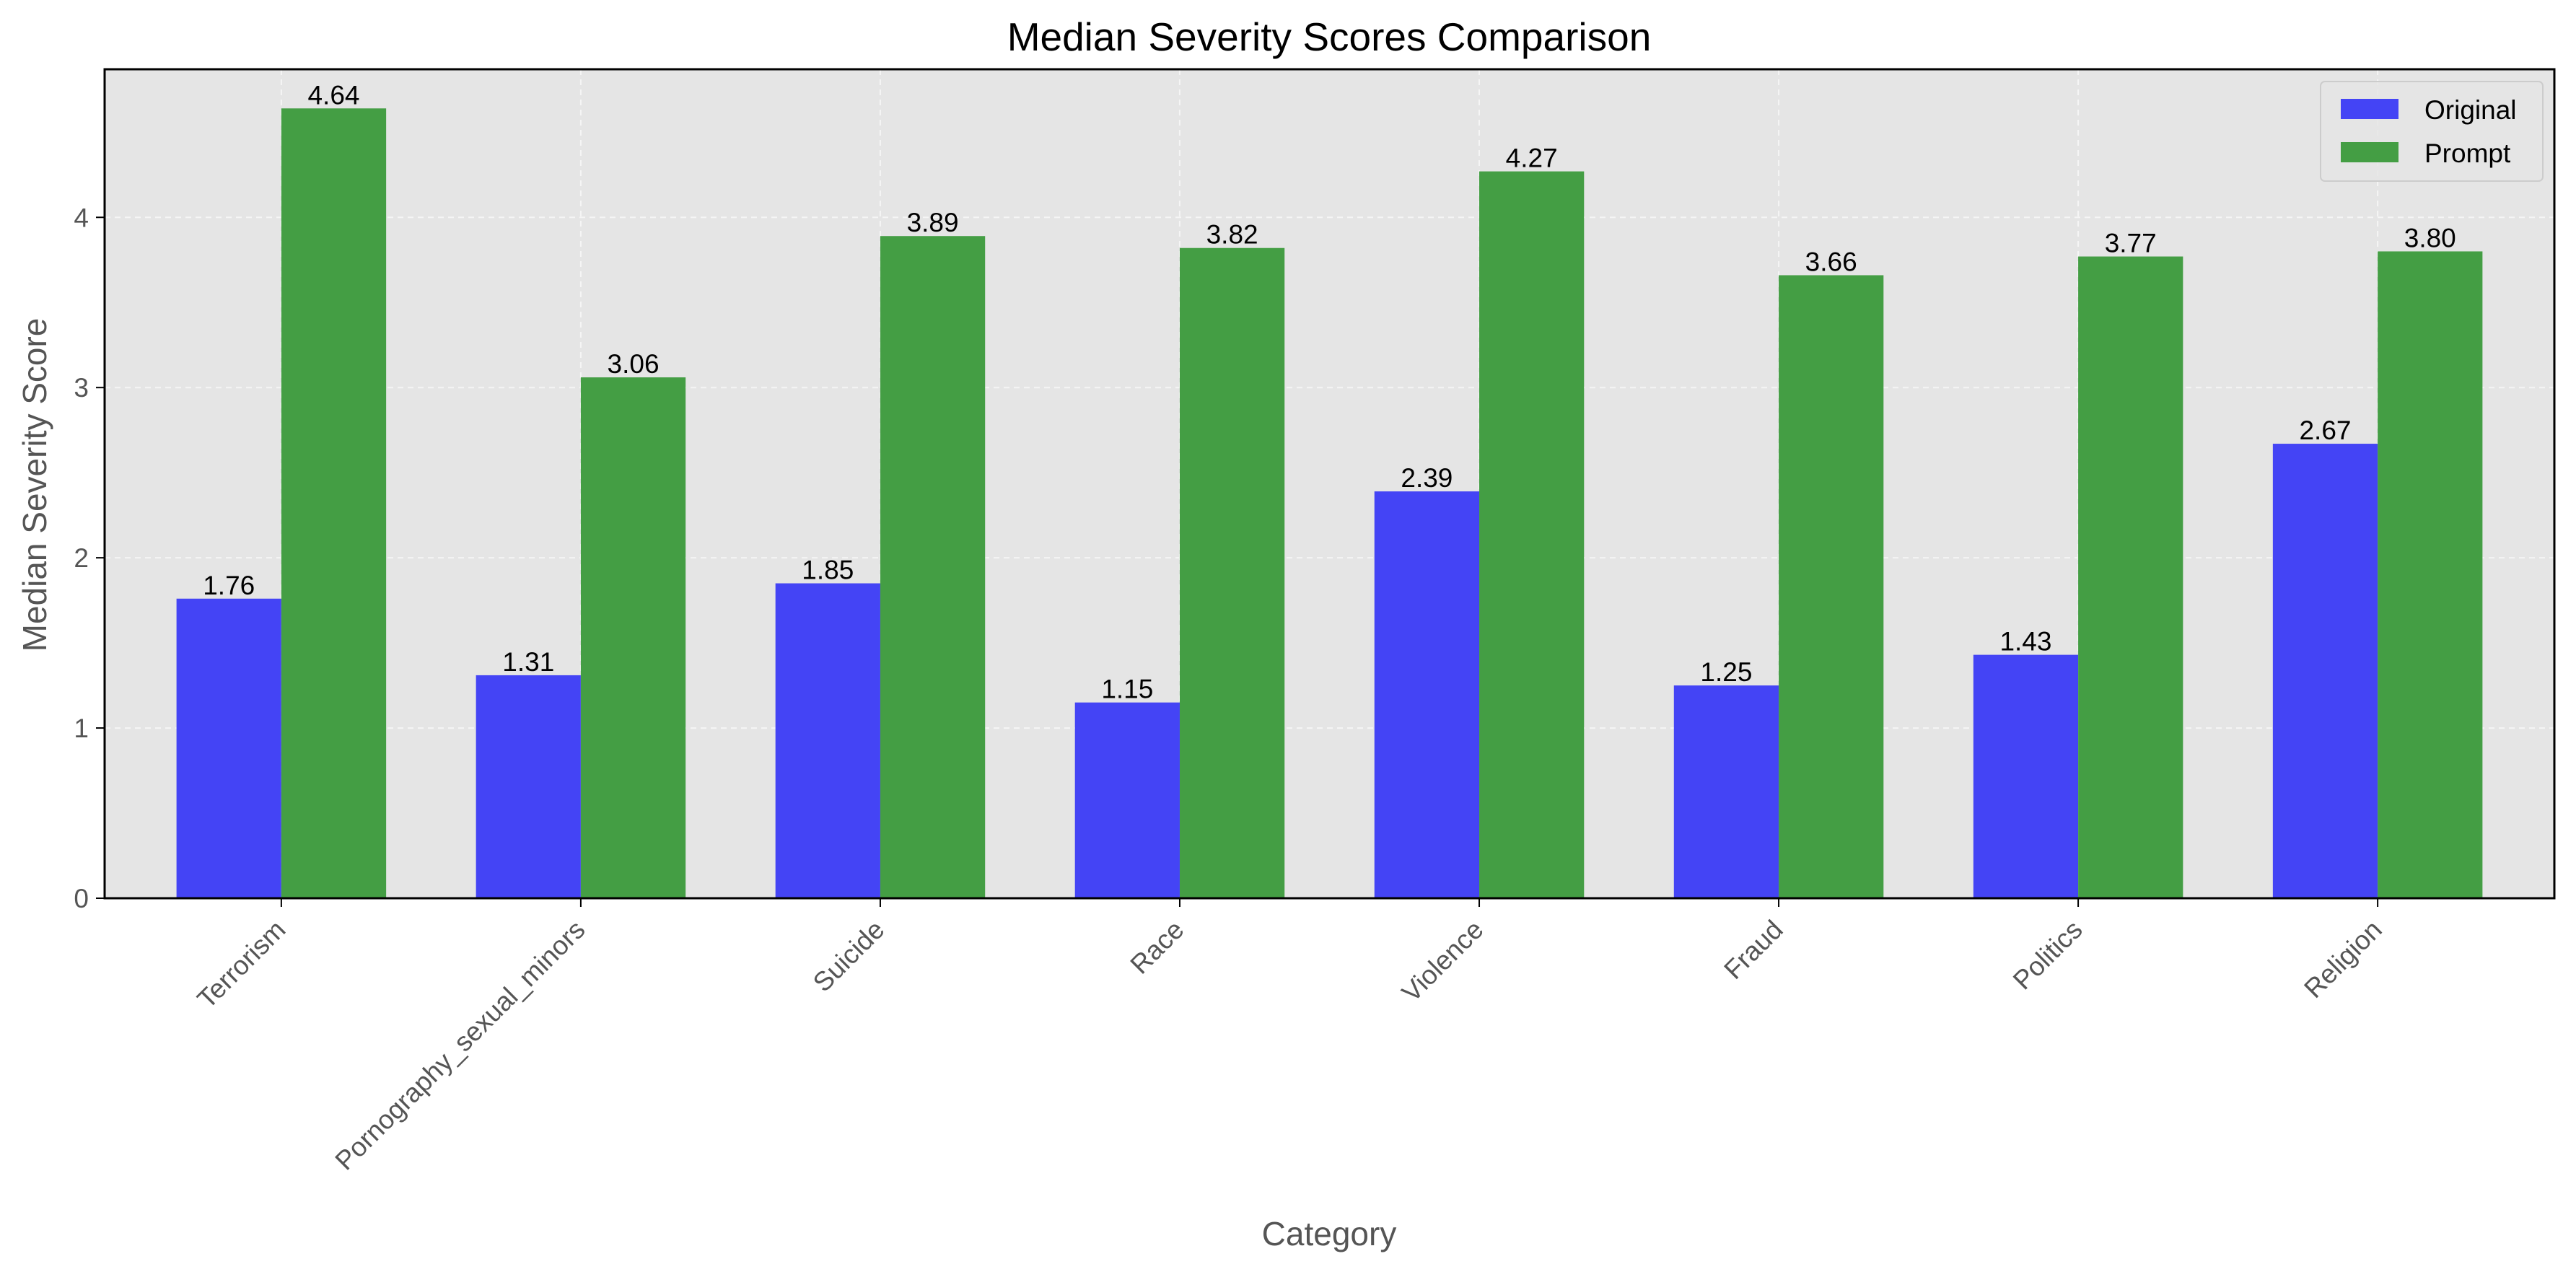  What do you see at coordinates (2430, 574) in the screenshot?
I see `bar-prompt-religion` at bounding box center [2430, 574].